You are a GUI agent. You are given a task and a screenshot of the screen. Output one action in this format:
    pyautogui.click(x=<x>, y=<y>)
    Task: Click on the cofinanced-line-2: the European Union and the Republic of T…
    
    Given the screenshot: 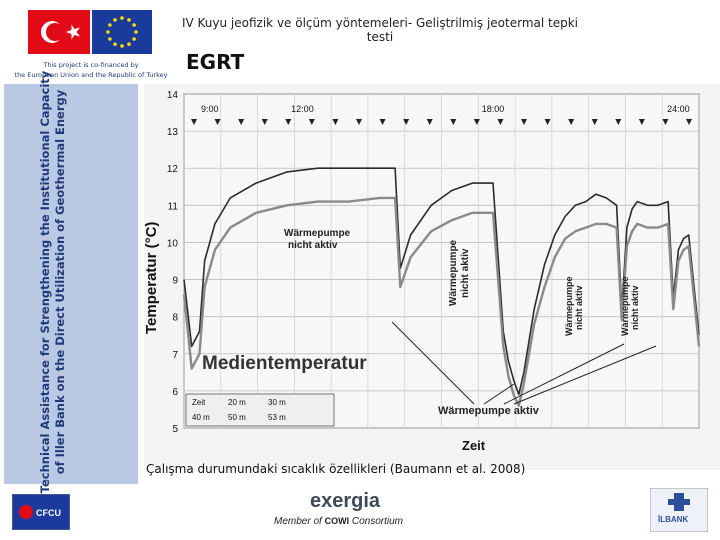 What is the action you would take?
    pyautogui.click(x=91, y=75)
    